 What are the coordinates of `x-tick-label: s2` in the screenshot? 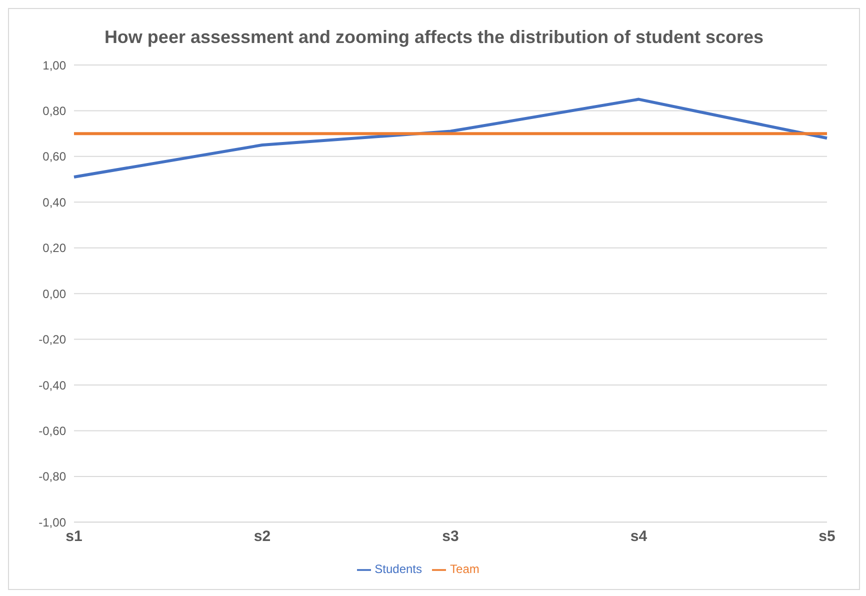 It's located at (262, 536).